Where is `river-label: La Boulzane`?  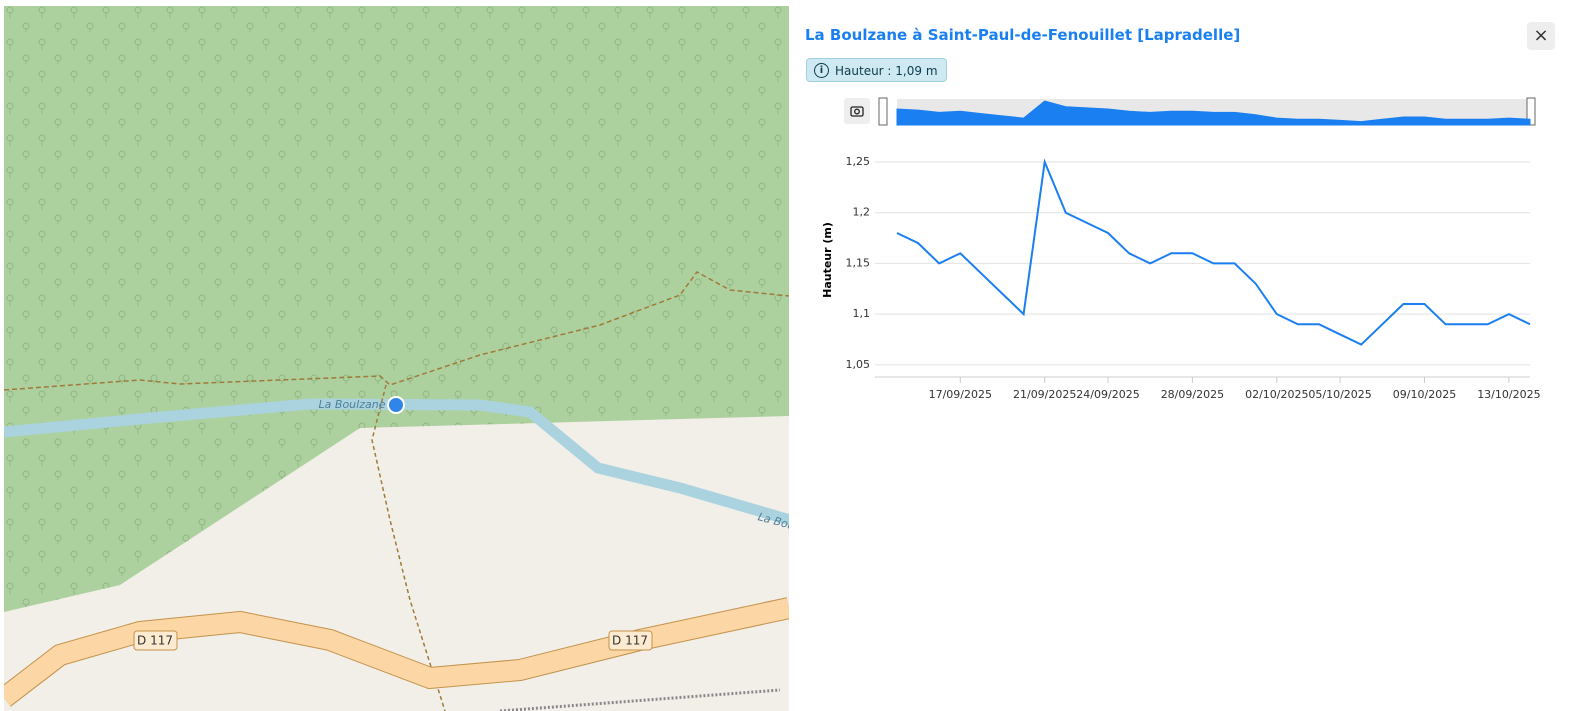 river-label: La Boulzane is located at coordinates (352, 404).